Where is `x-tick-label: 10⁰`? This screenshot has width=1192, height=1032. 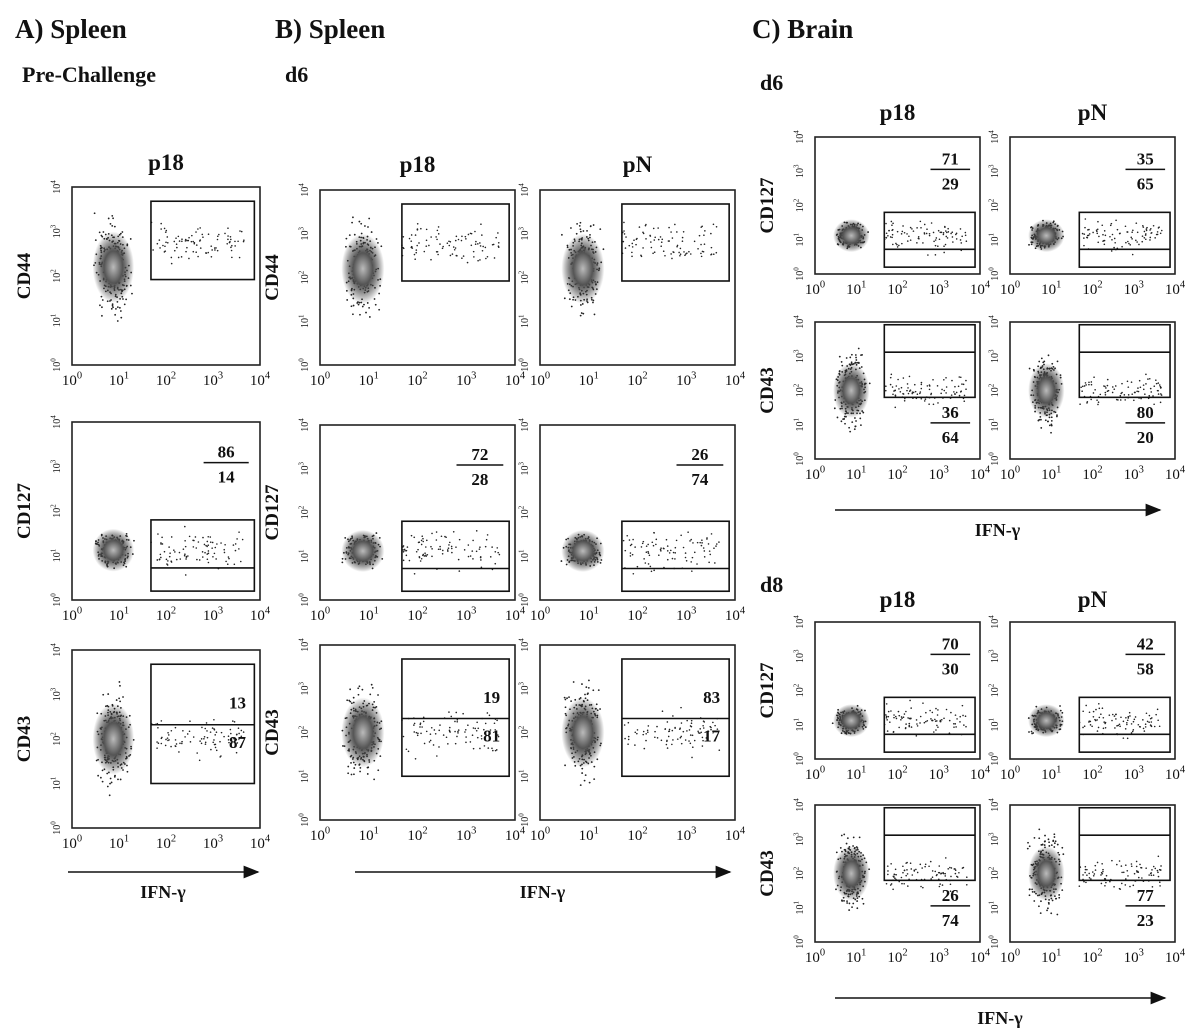
x-tick-label: 10⁰ is located at coordinates (1010, 288).